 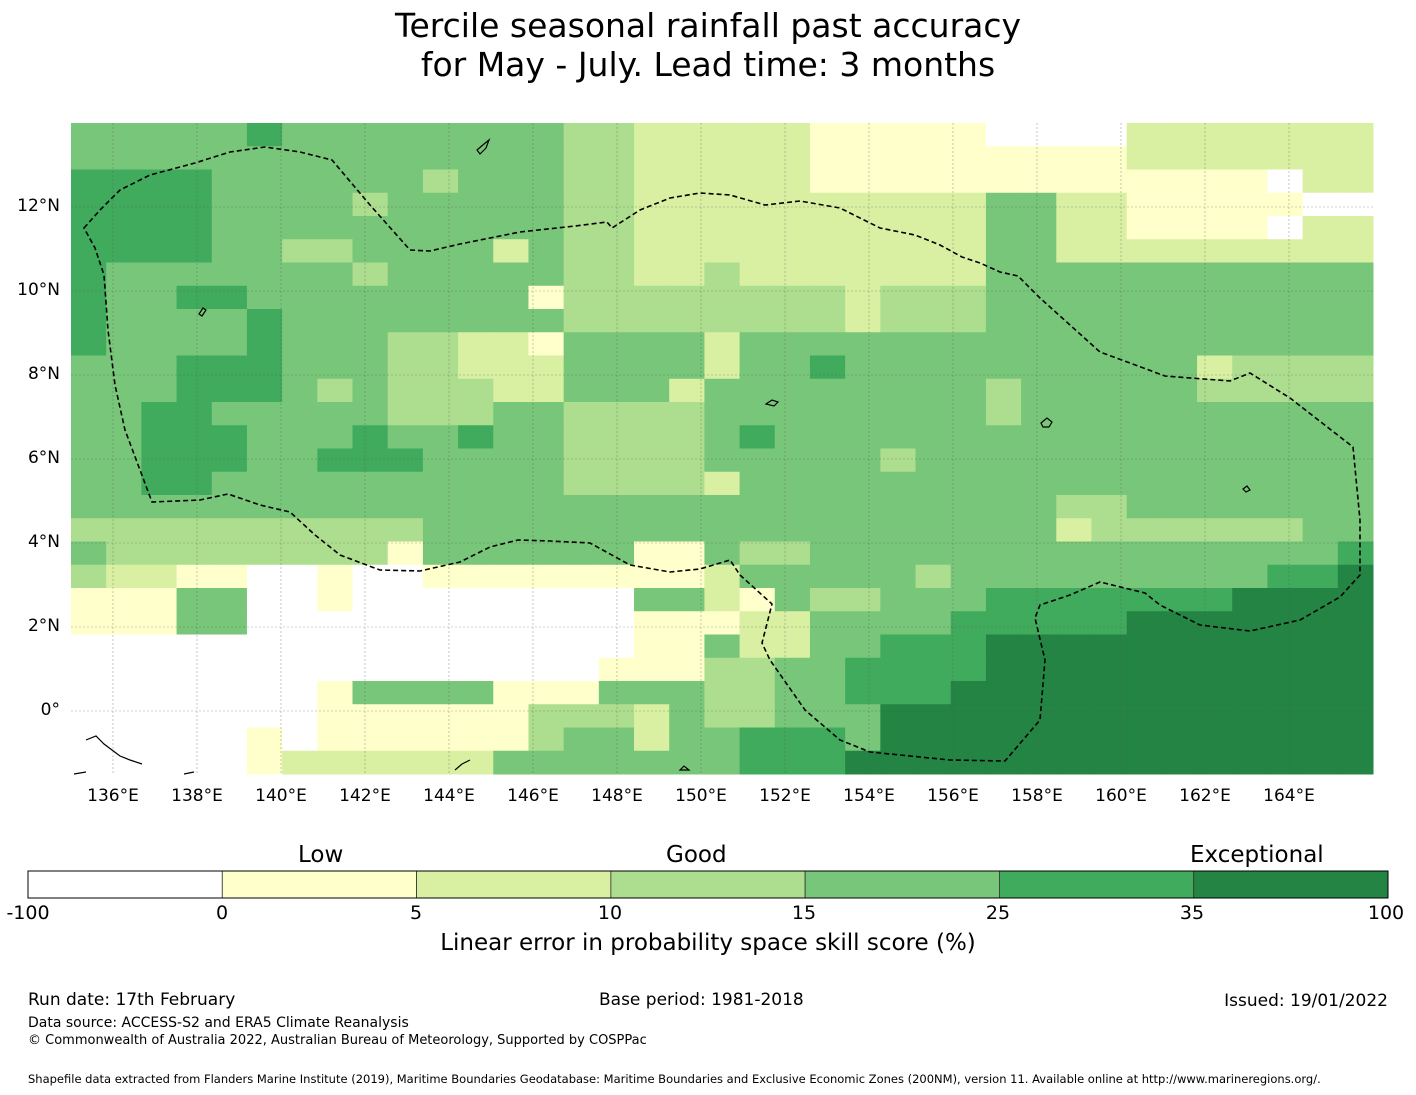 I want to click on lat-label-4n: 4°N, so click(x=43, y=542).